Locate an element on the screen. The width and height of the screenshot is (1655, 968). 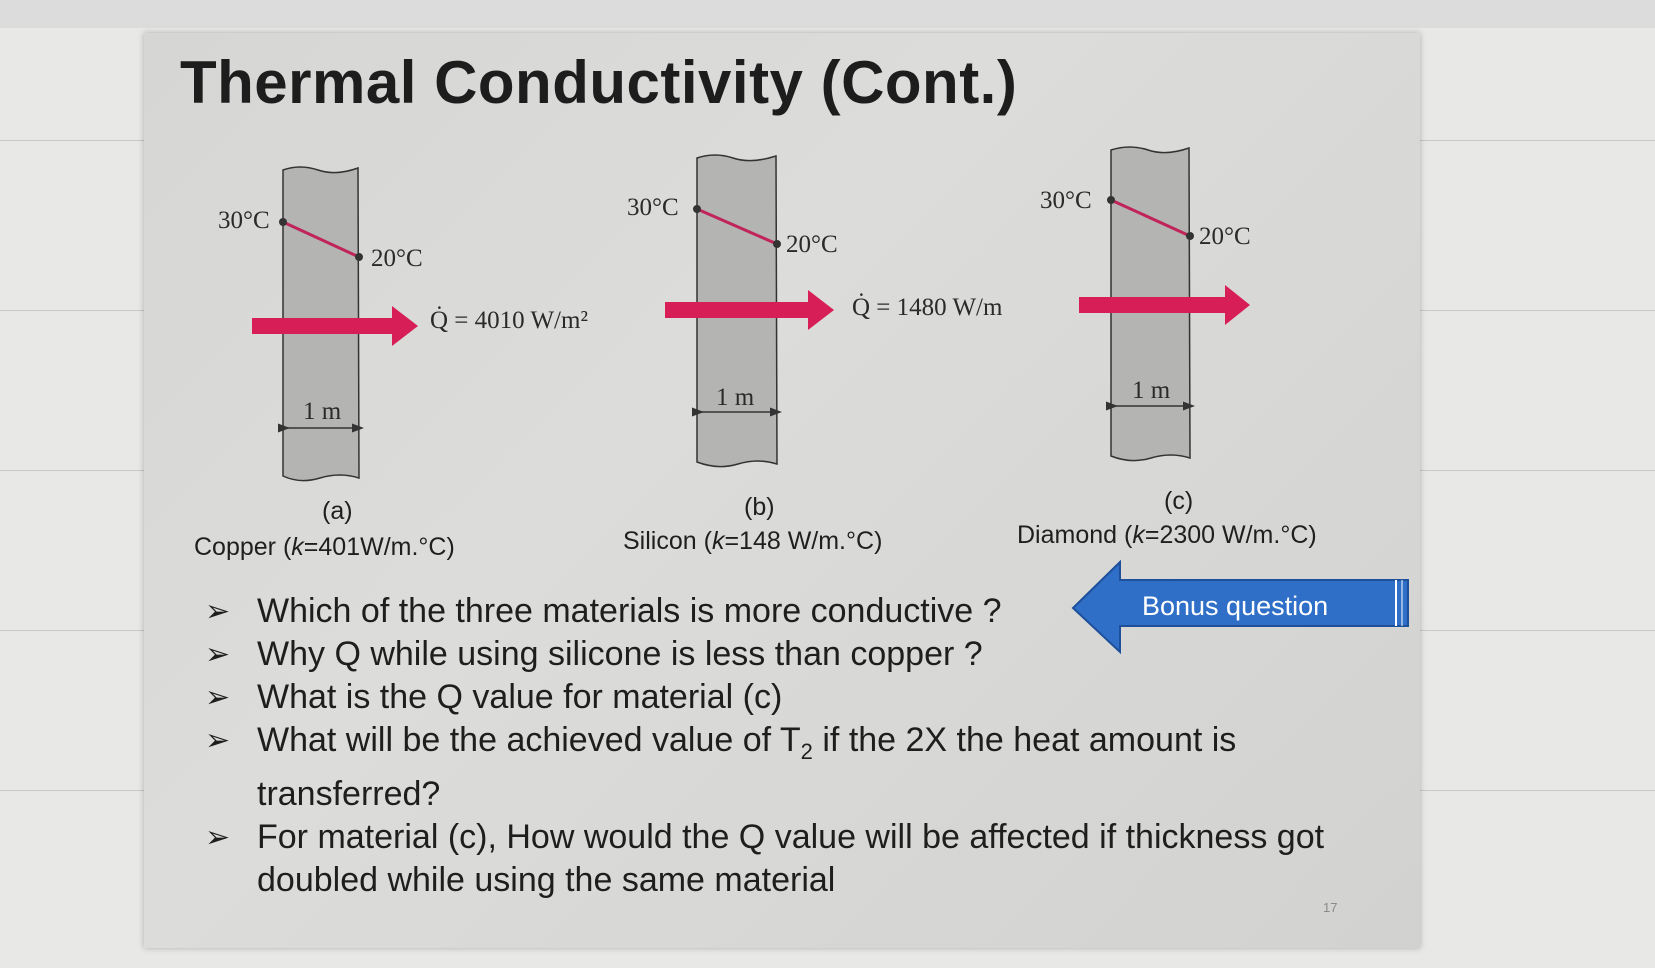
figure-b-width: 1 m is located at coordinates (735, 397).